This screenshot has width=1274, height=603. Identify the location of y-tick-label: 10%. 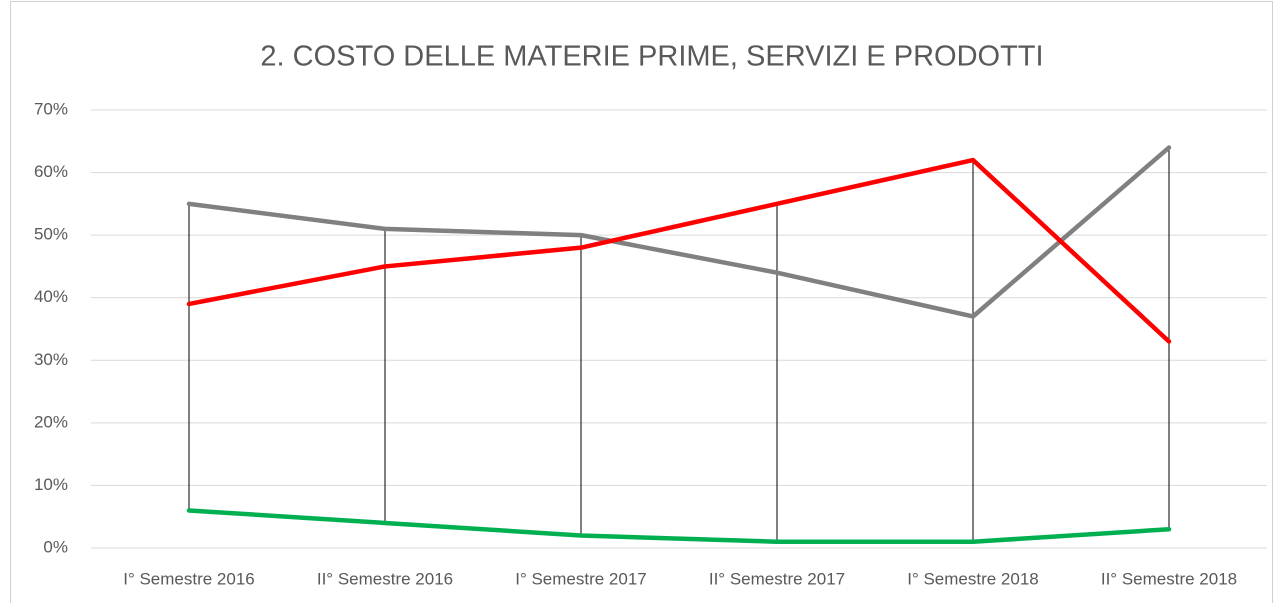
(51, 484).